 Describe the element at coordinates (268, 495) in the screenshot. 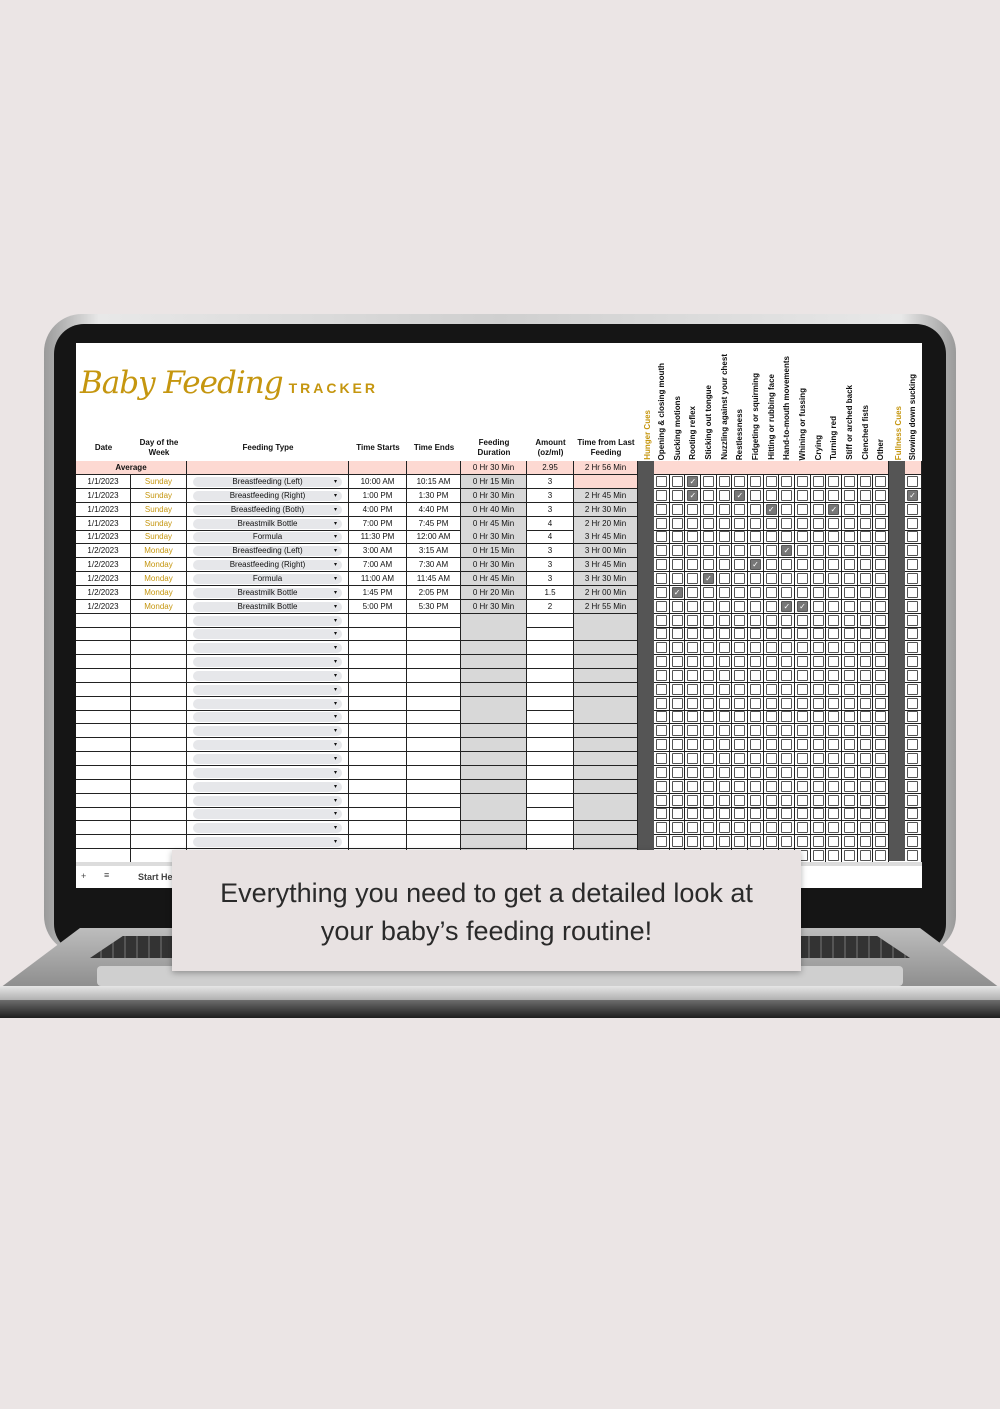

I see `cell-type: Breastfeeding (Right) ▾` at that location.